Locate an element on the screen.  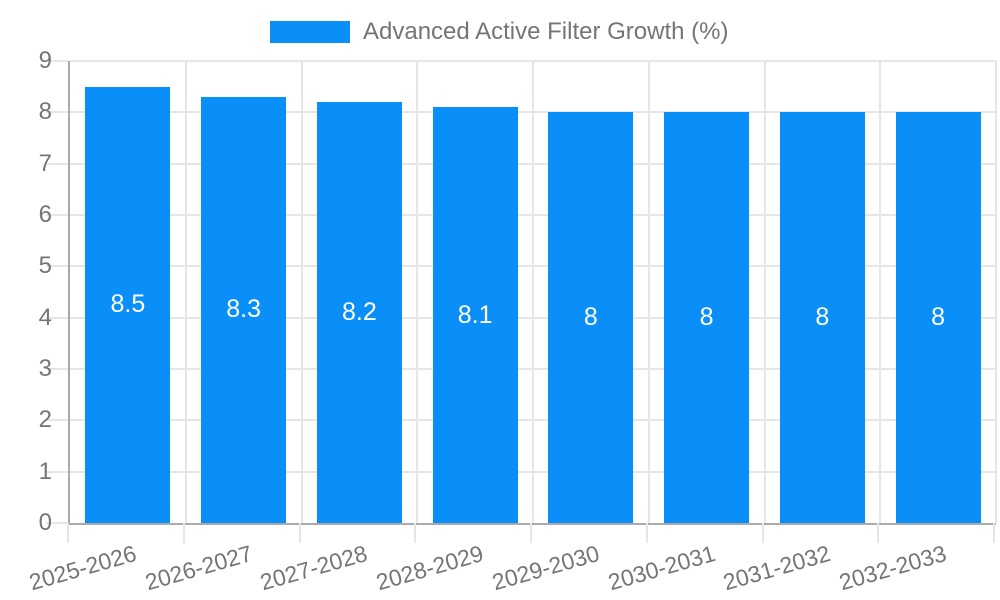
y-tick-label: 7 is located at coordinates (45, 163).